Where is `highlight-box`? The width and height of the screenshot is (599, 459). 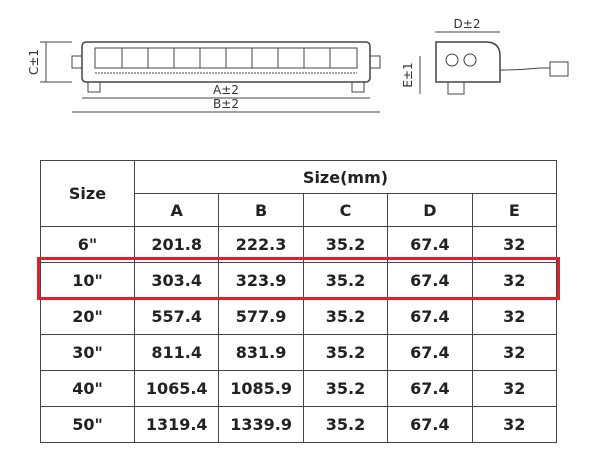
highlight-box is located at coordinates (298, 278).